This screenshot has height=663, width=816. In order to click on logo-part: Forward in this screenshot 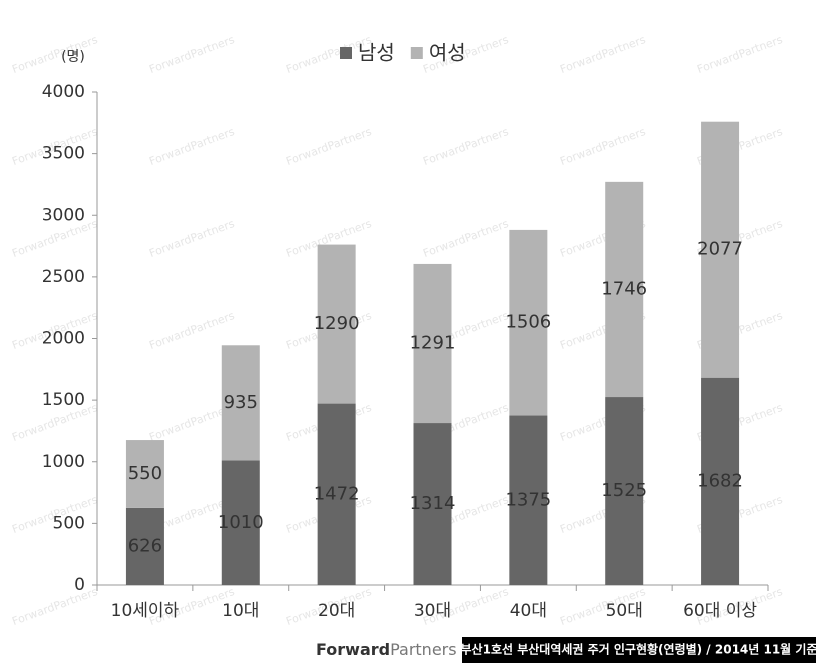, I will do `click(353, 649)`.